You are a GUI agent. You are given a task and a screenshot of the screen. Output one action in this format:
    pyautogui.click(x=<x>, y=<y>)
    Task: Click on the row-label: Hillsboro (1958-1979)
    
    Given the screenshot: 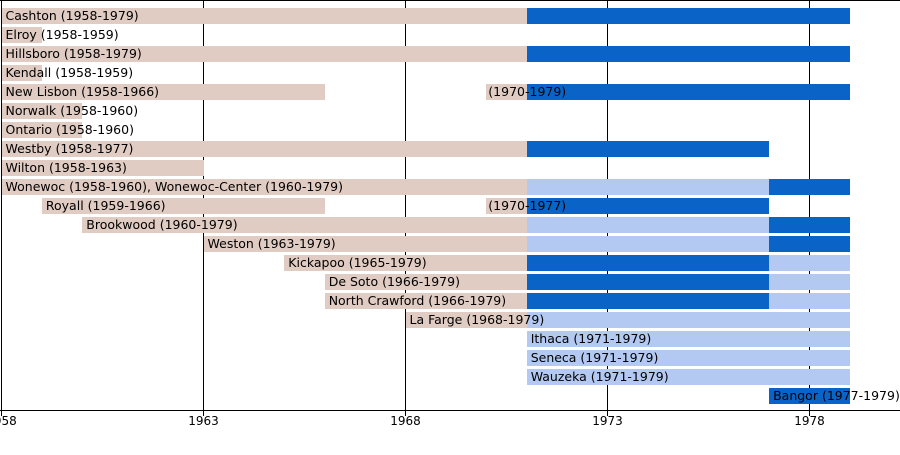 What is the action you would take?
    pyautogui.click(x=73, y=53)
    